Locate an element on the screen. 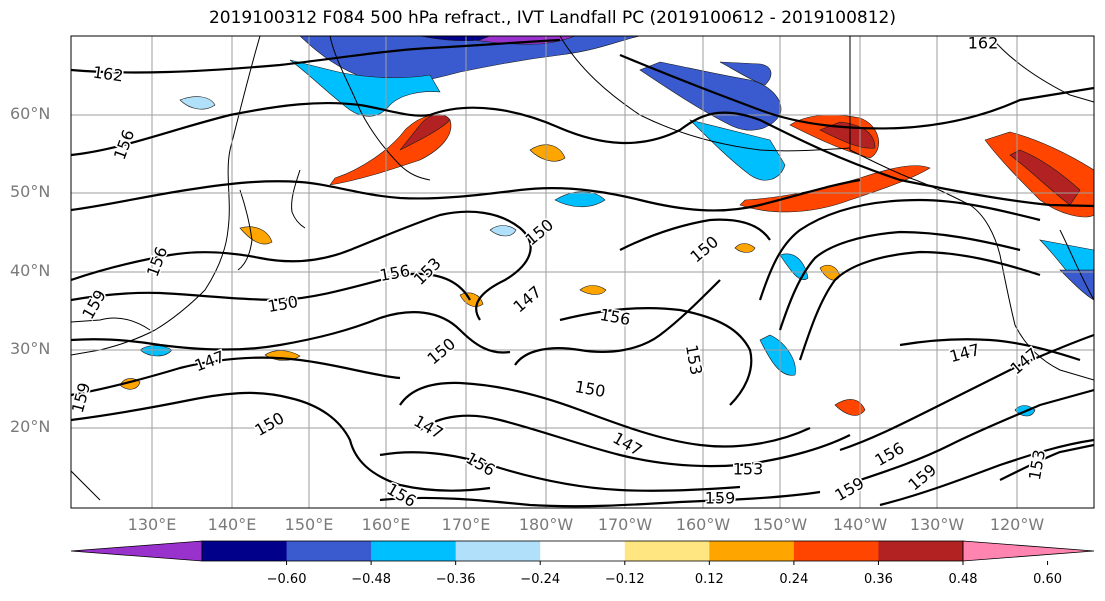  longitude-label: 160°E is located at coordinates (386, 524).